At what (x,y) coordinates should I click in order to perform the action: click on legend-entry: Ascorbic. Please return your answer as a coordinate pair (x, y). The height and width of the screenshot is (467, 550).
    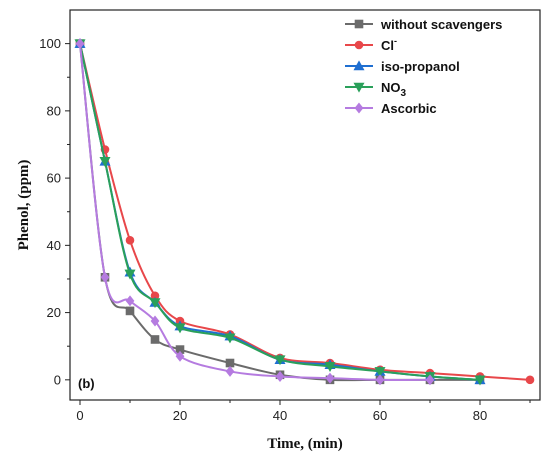
    Looking at the image, I should click on (391, 108).